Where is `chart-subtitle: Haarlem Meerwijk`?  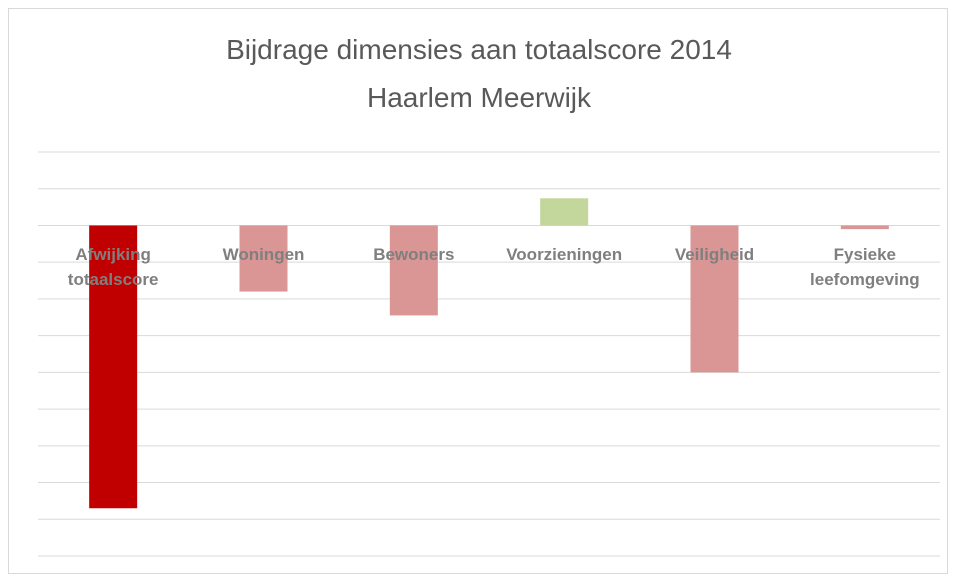 chart-subtitle: Haarlem Meerwijk is located at coordinates (479, 97).